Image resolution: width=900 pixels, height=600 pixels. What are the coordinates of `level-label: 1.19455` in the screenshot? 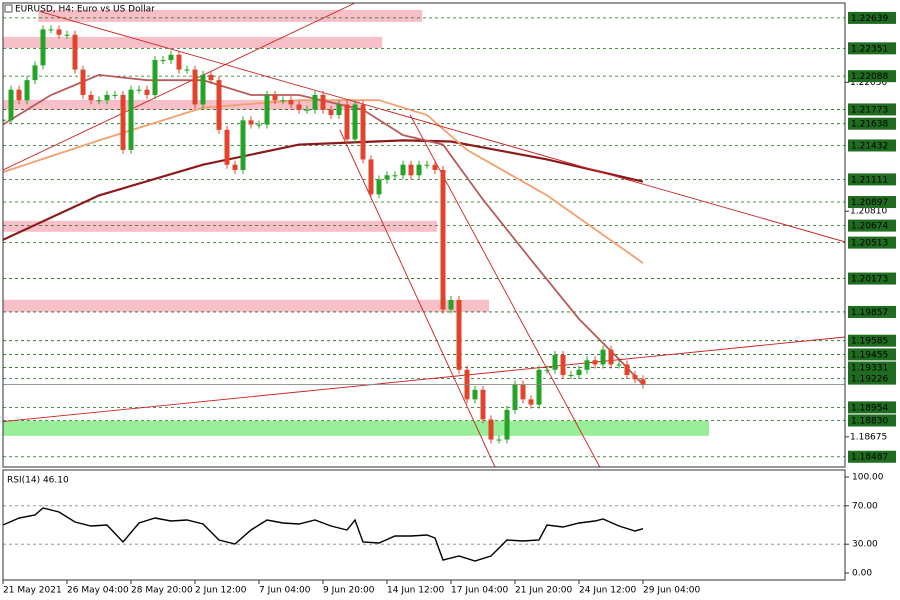 It's located at (869, 355).